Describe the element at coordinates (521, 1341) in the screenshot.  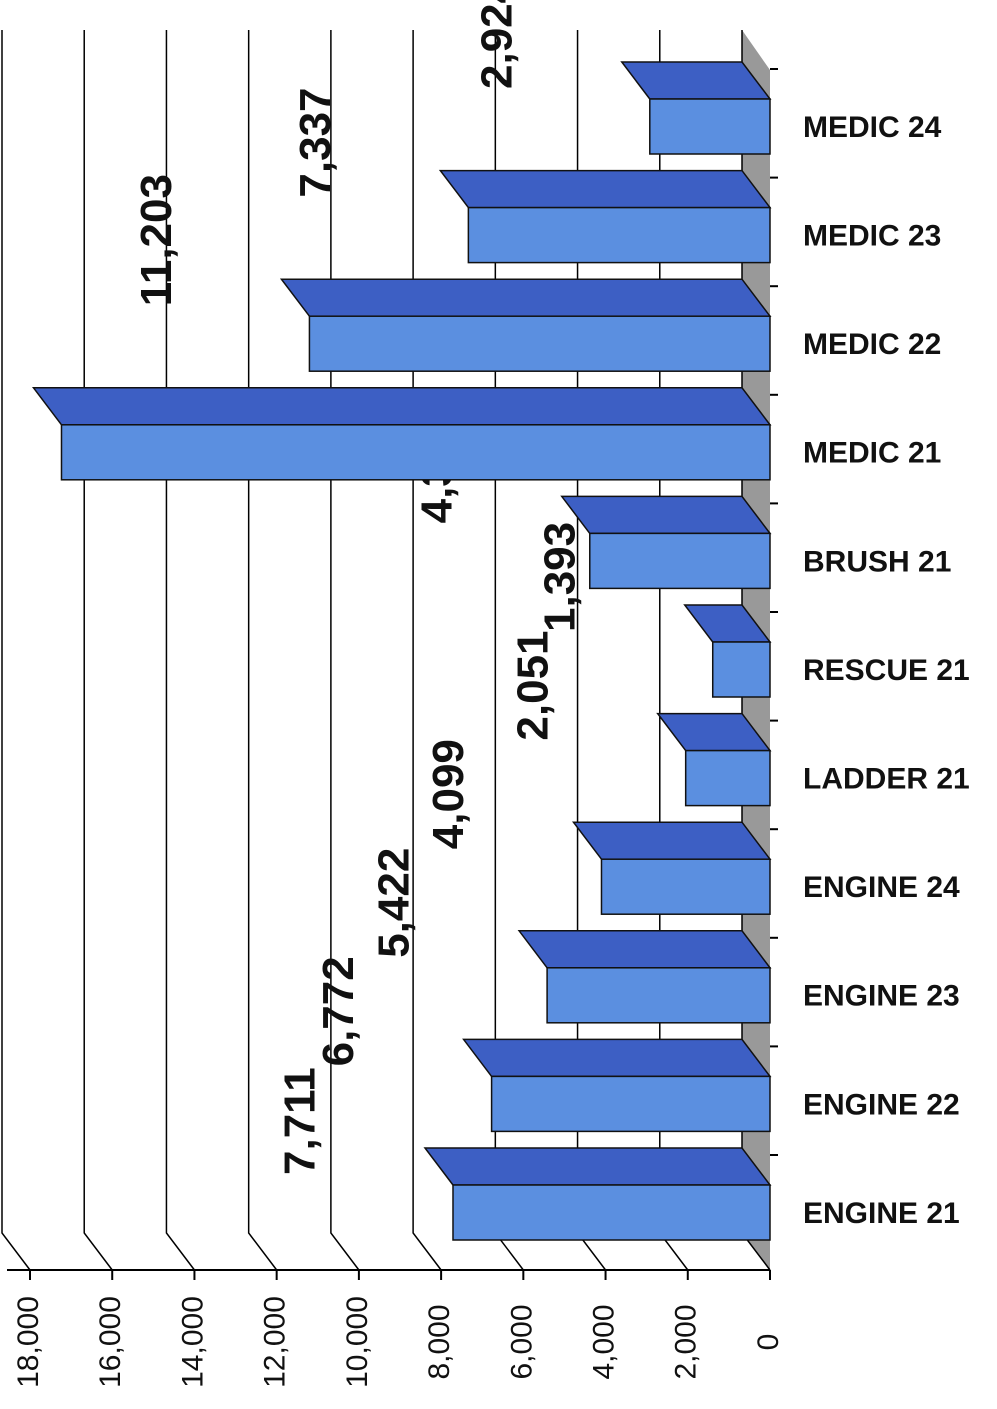
I see `x-tick-label: 6,000` at that location.